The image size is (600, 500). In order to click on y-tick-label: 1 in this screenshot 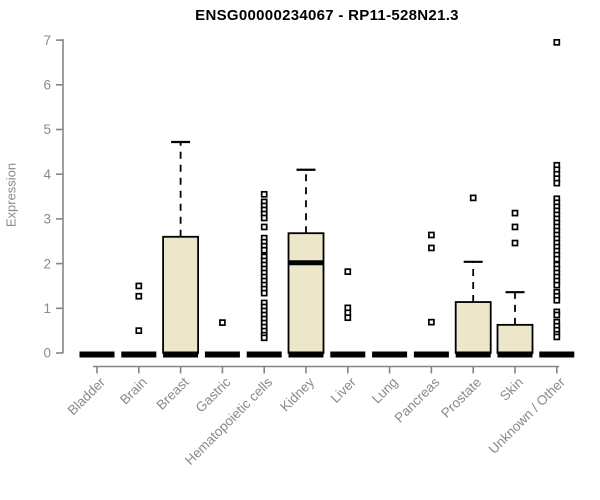, I will do `click(47, 308)`.